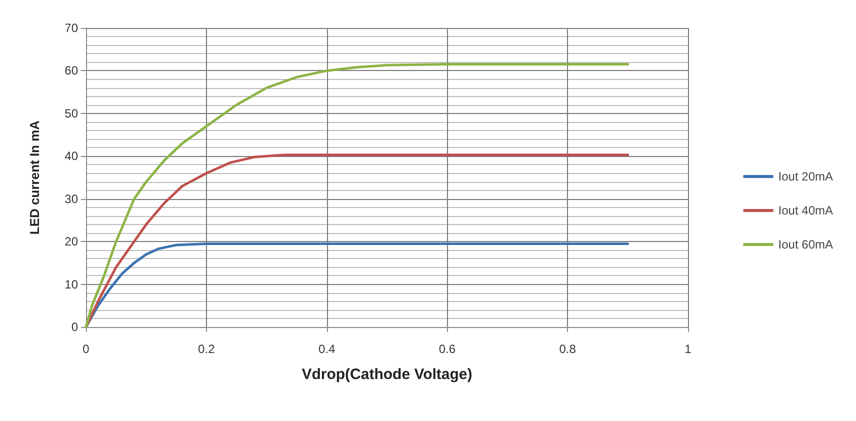 The width and height of the screenshot is (856, 421). What do you see at coordinates (806, 177) in the screenshot?
I see `legend-label: Iout 20mA` at bounding box center [806, 177].